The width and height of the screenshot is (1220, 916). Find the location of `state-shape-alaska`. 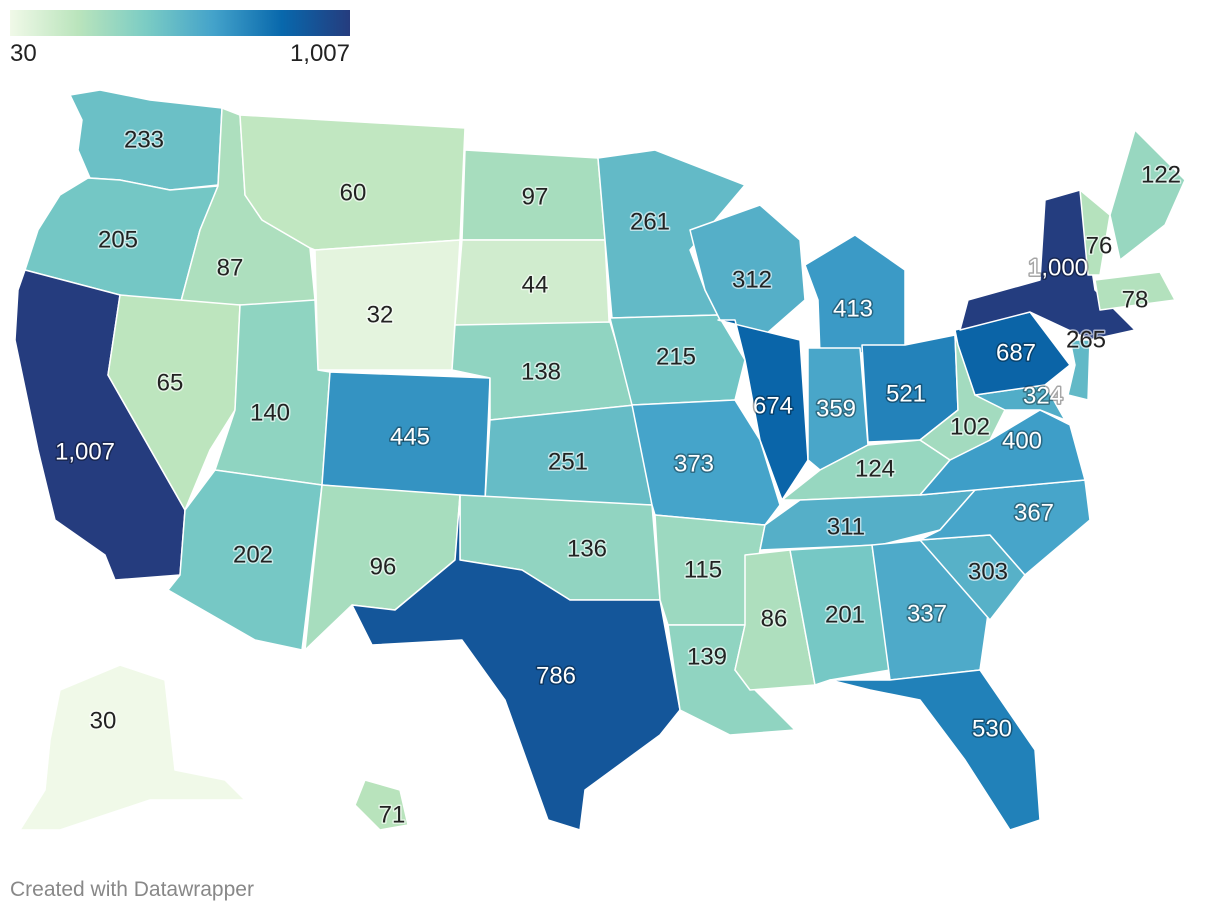

state-shape-alaska is located at coordinates (132, 747).